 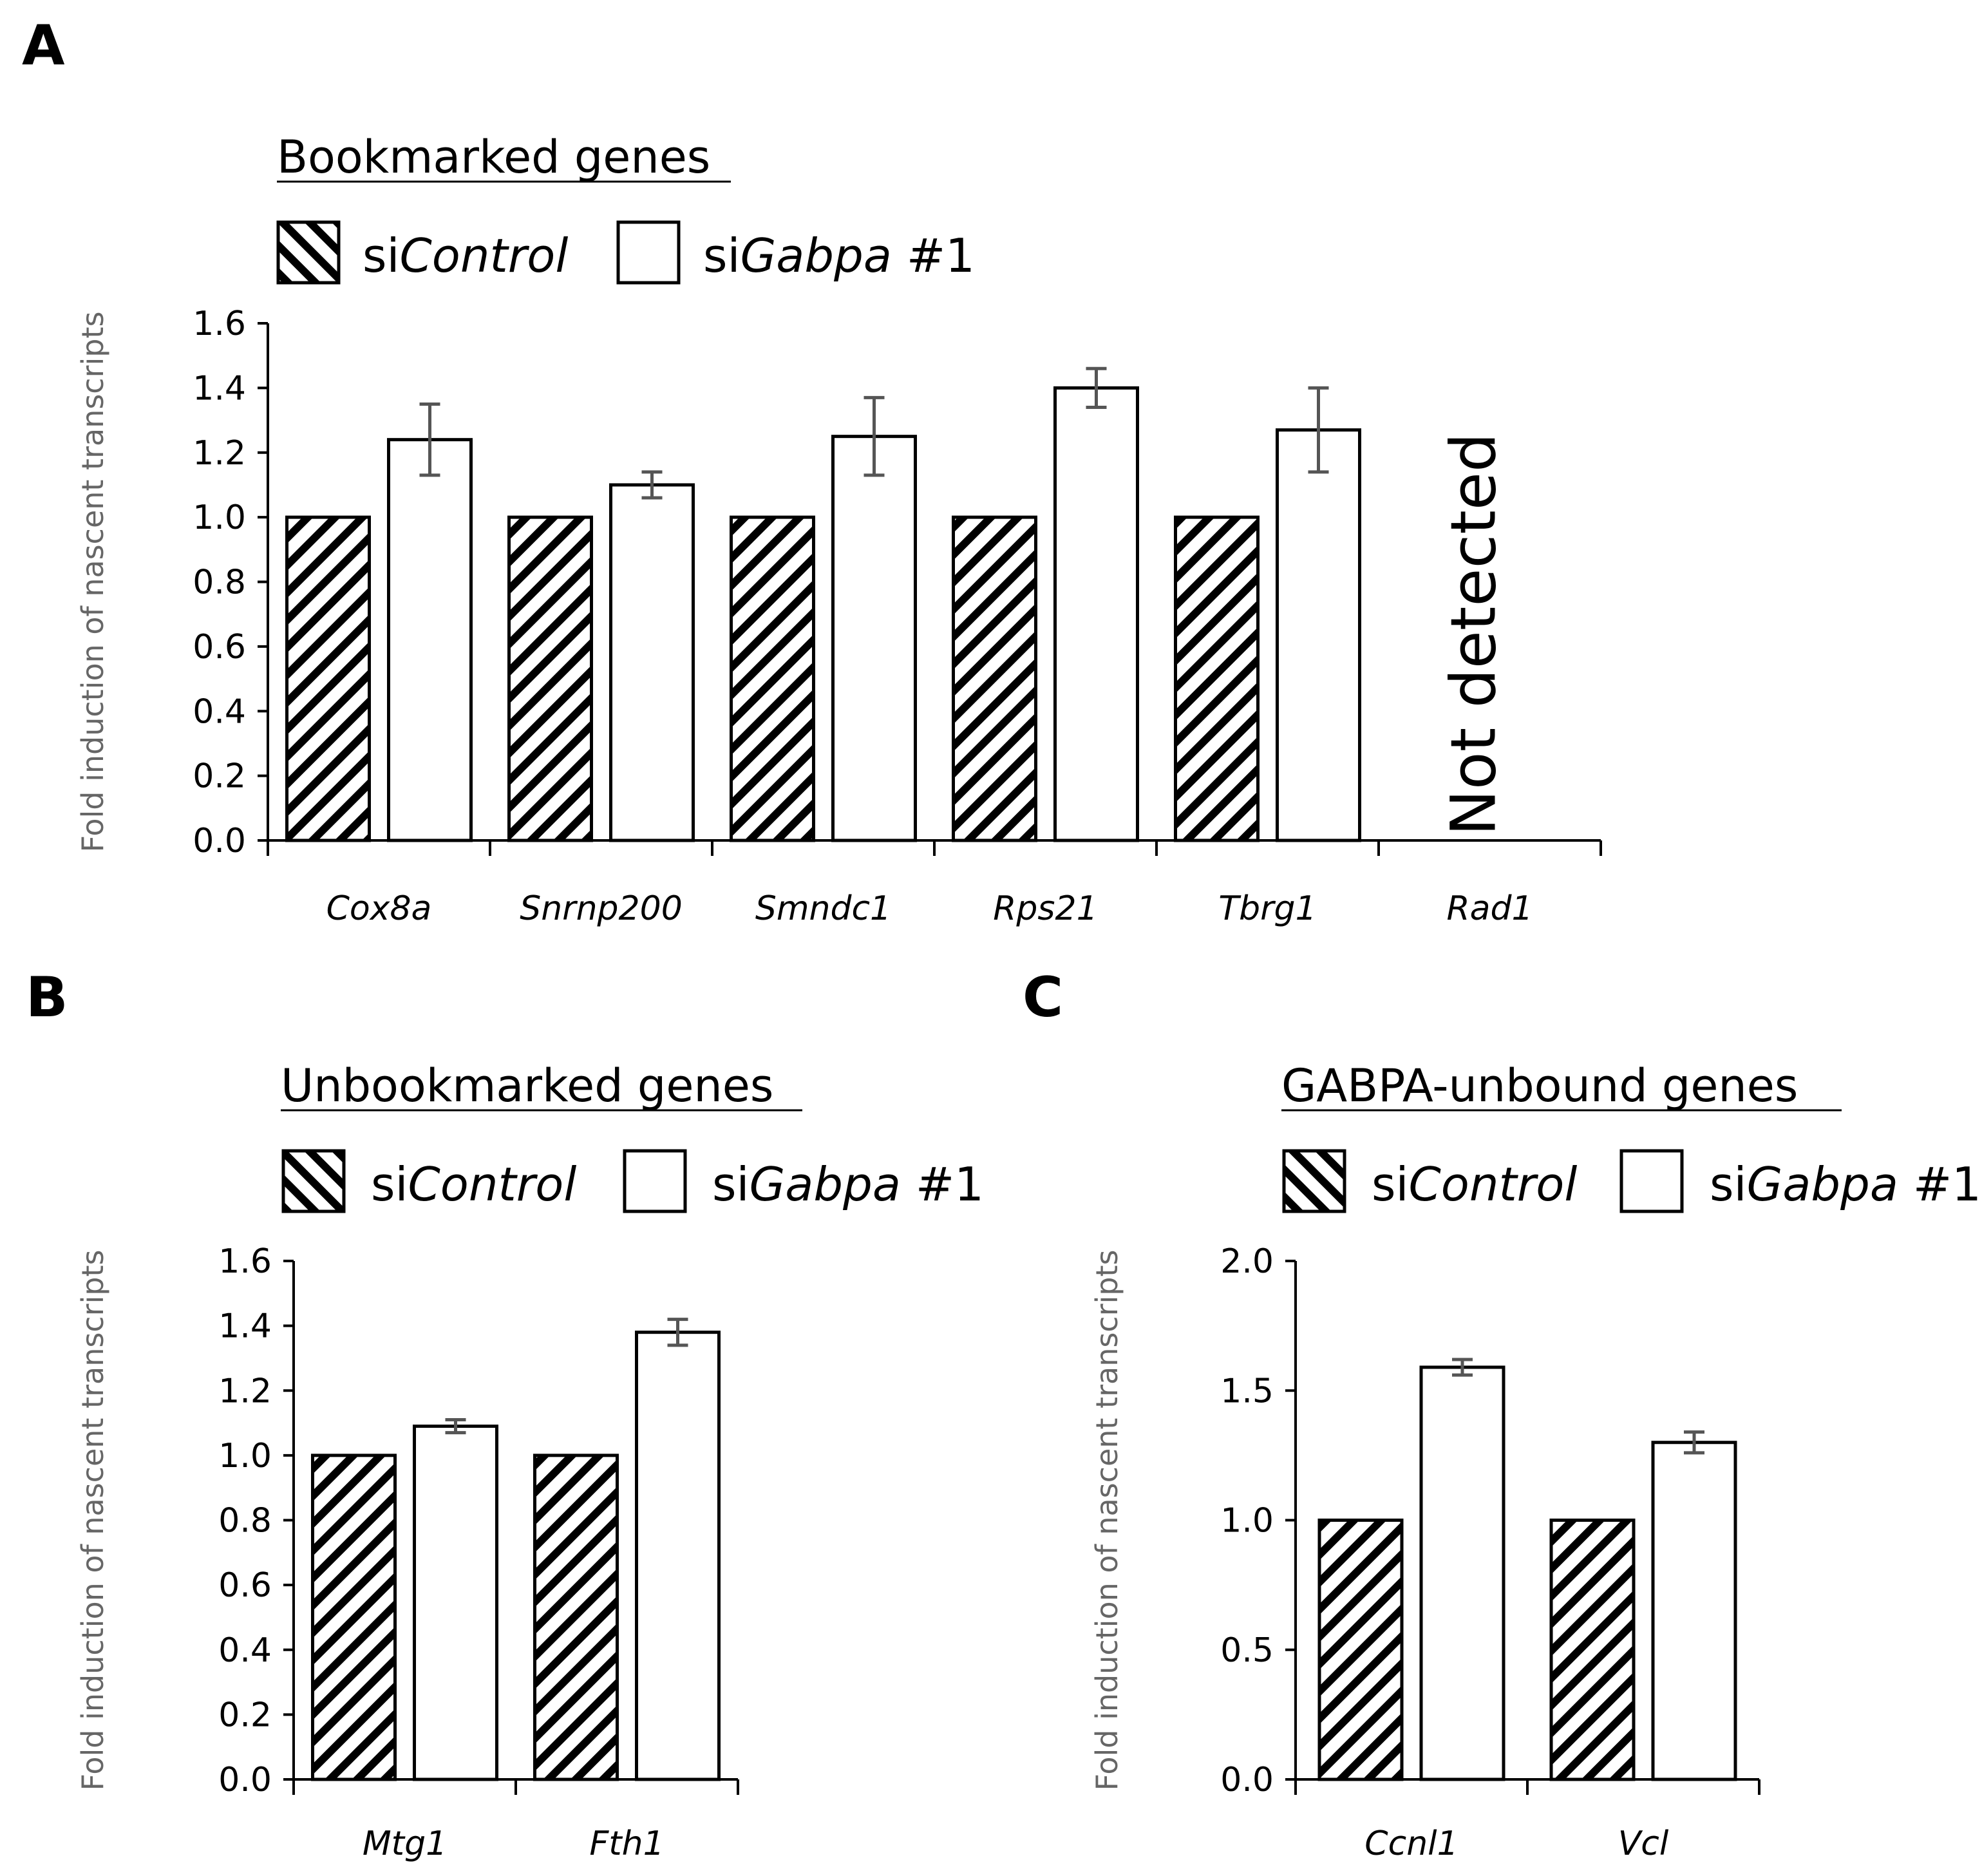 I want to click on panel-letter: B, so click(x=47, y=997).